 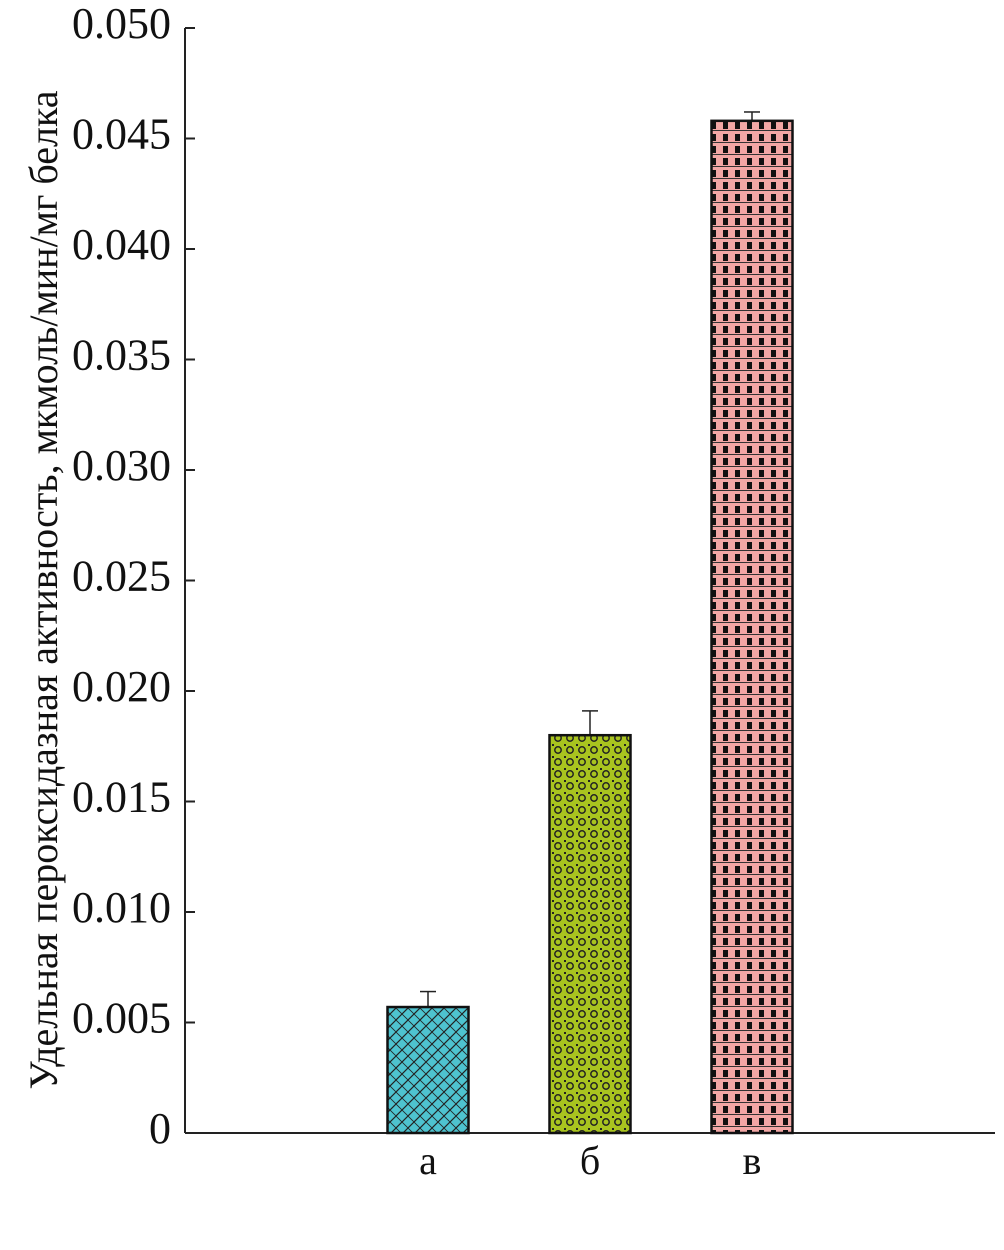 I want to click on y-tick-label: 0.030, so click(x=121, y=465).